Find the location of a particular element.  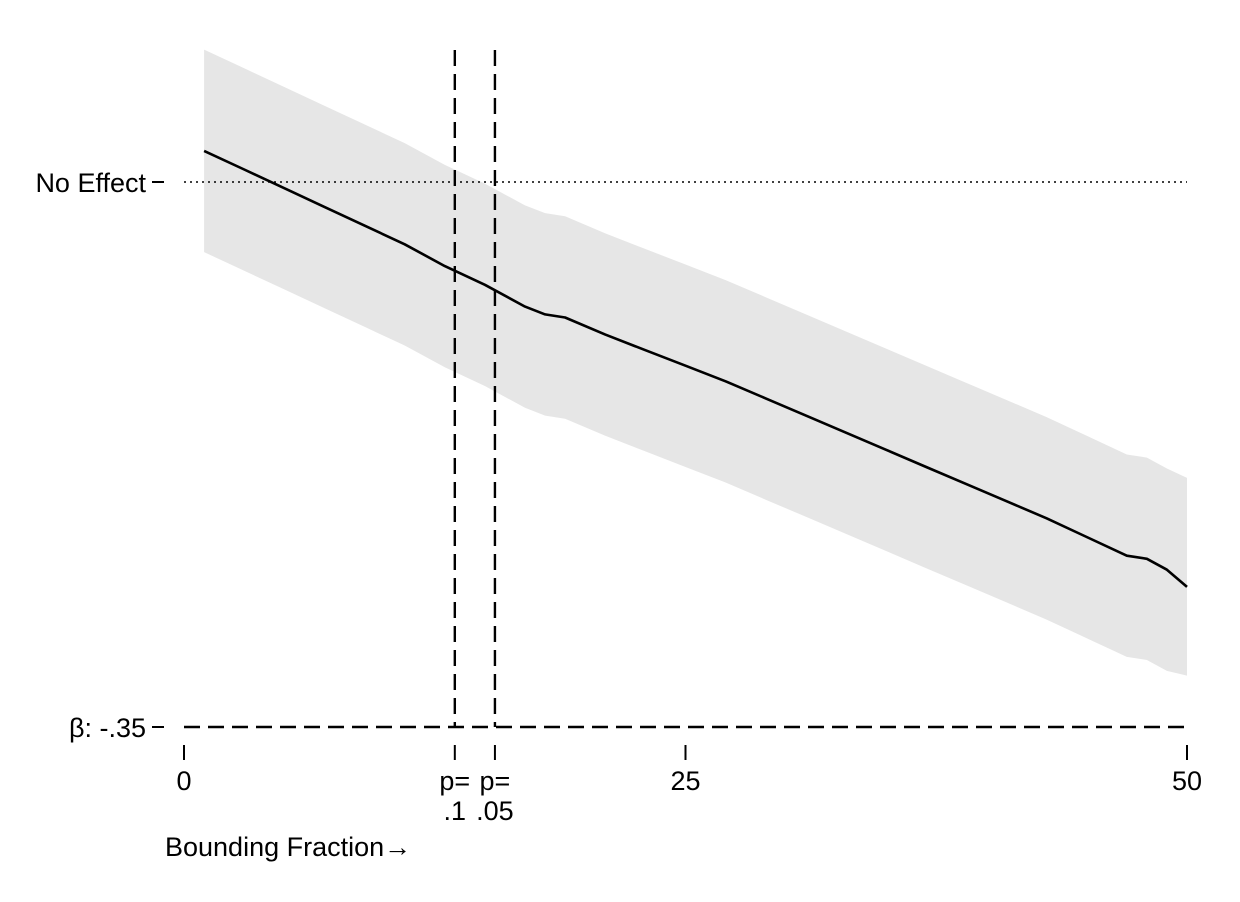

pvalue-label-line2-1: .05 is located at coordinates (495, 811).